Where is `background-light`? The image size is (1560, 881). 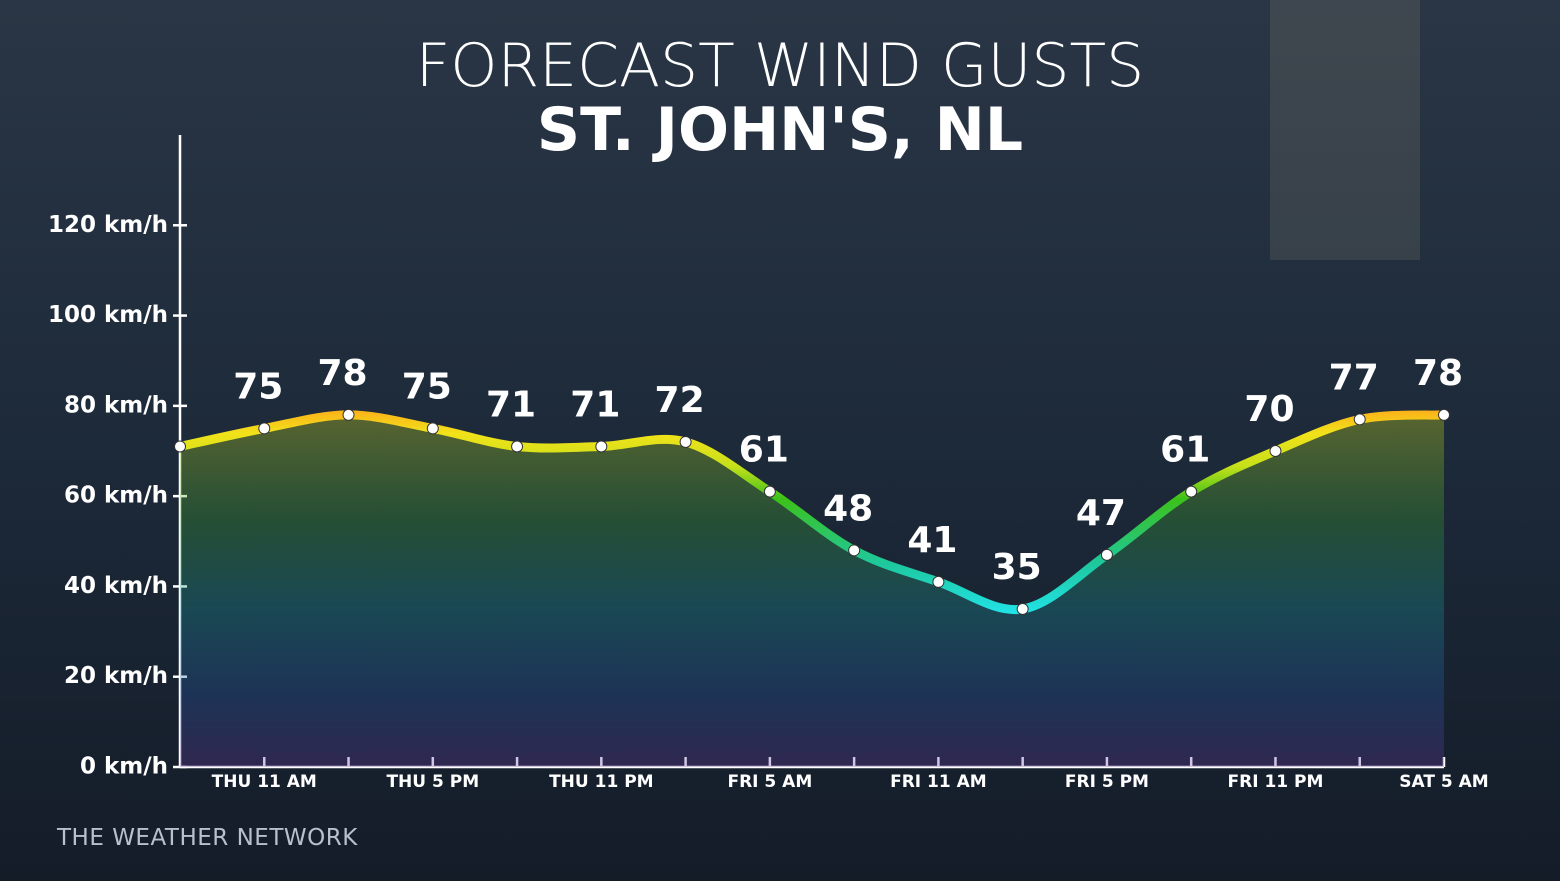
background-light is located at coordinates (1345, 130).